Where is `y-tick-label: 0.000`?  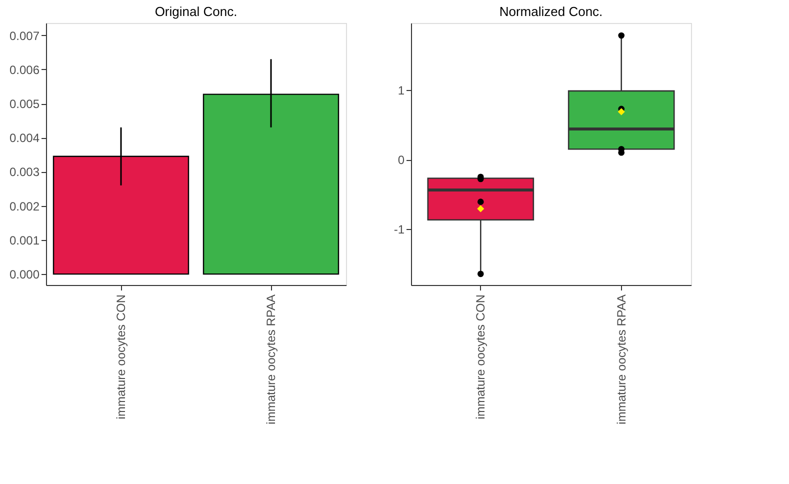 y-tick-label: 0.000 is located at coordinates (24, 275).